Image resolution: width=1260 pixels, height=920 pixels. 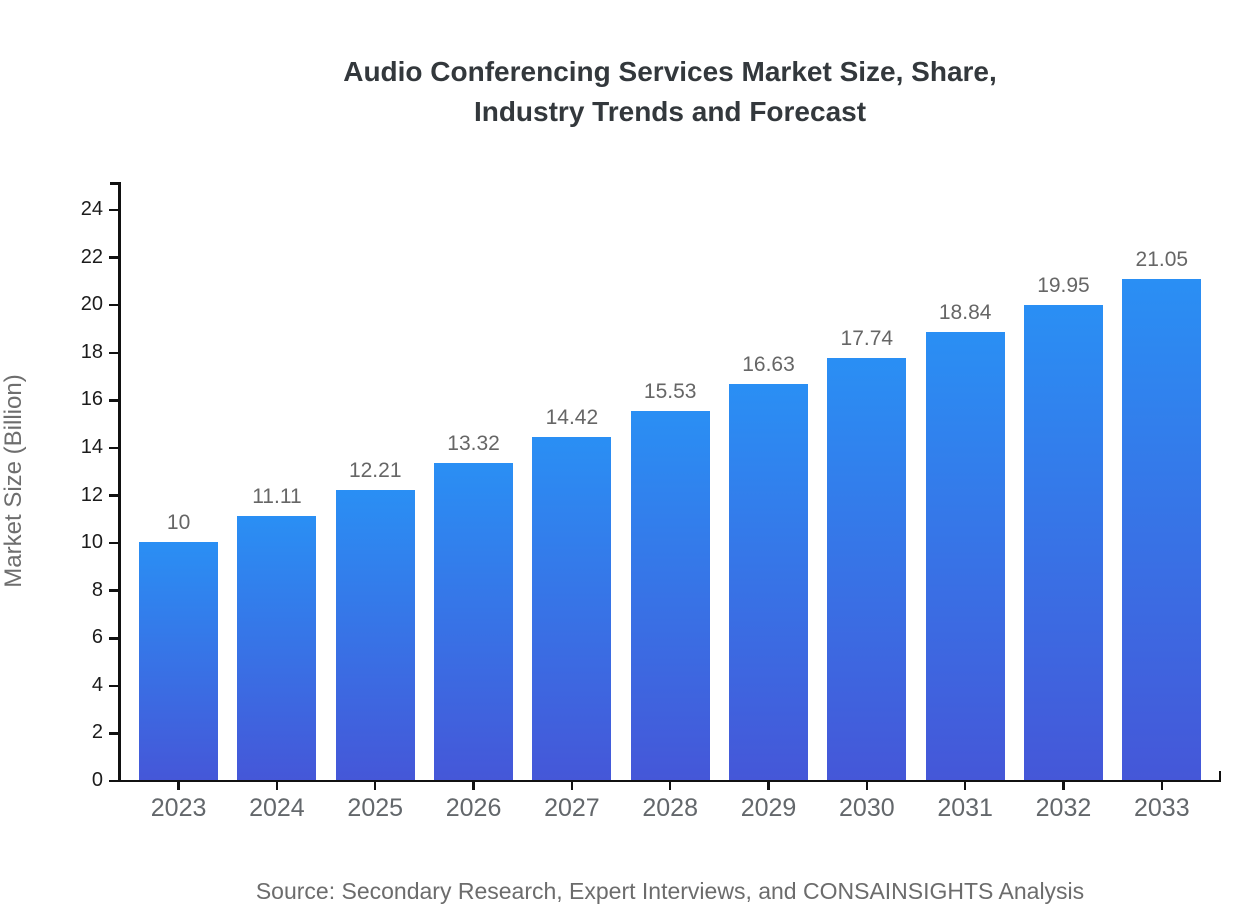 What do you see at coordinates (473, 808) in the screenshot?
I see `x-tick-label: 2026` at bounding box center [473, 808].